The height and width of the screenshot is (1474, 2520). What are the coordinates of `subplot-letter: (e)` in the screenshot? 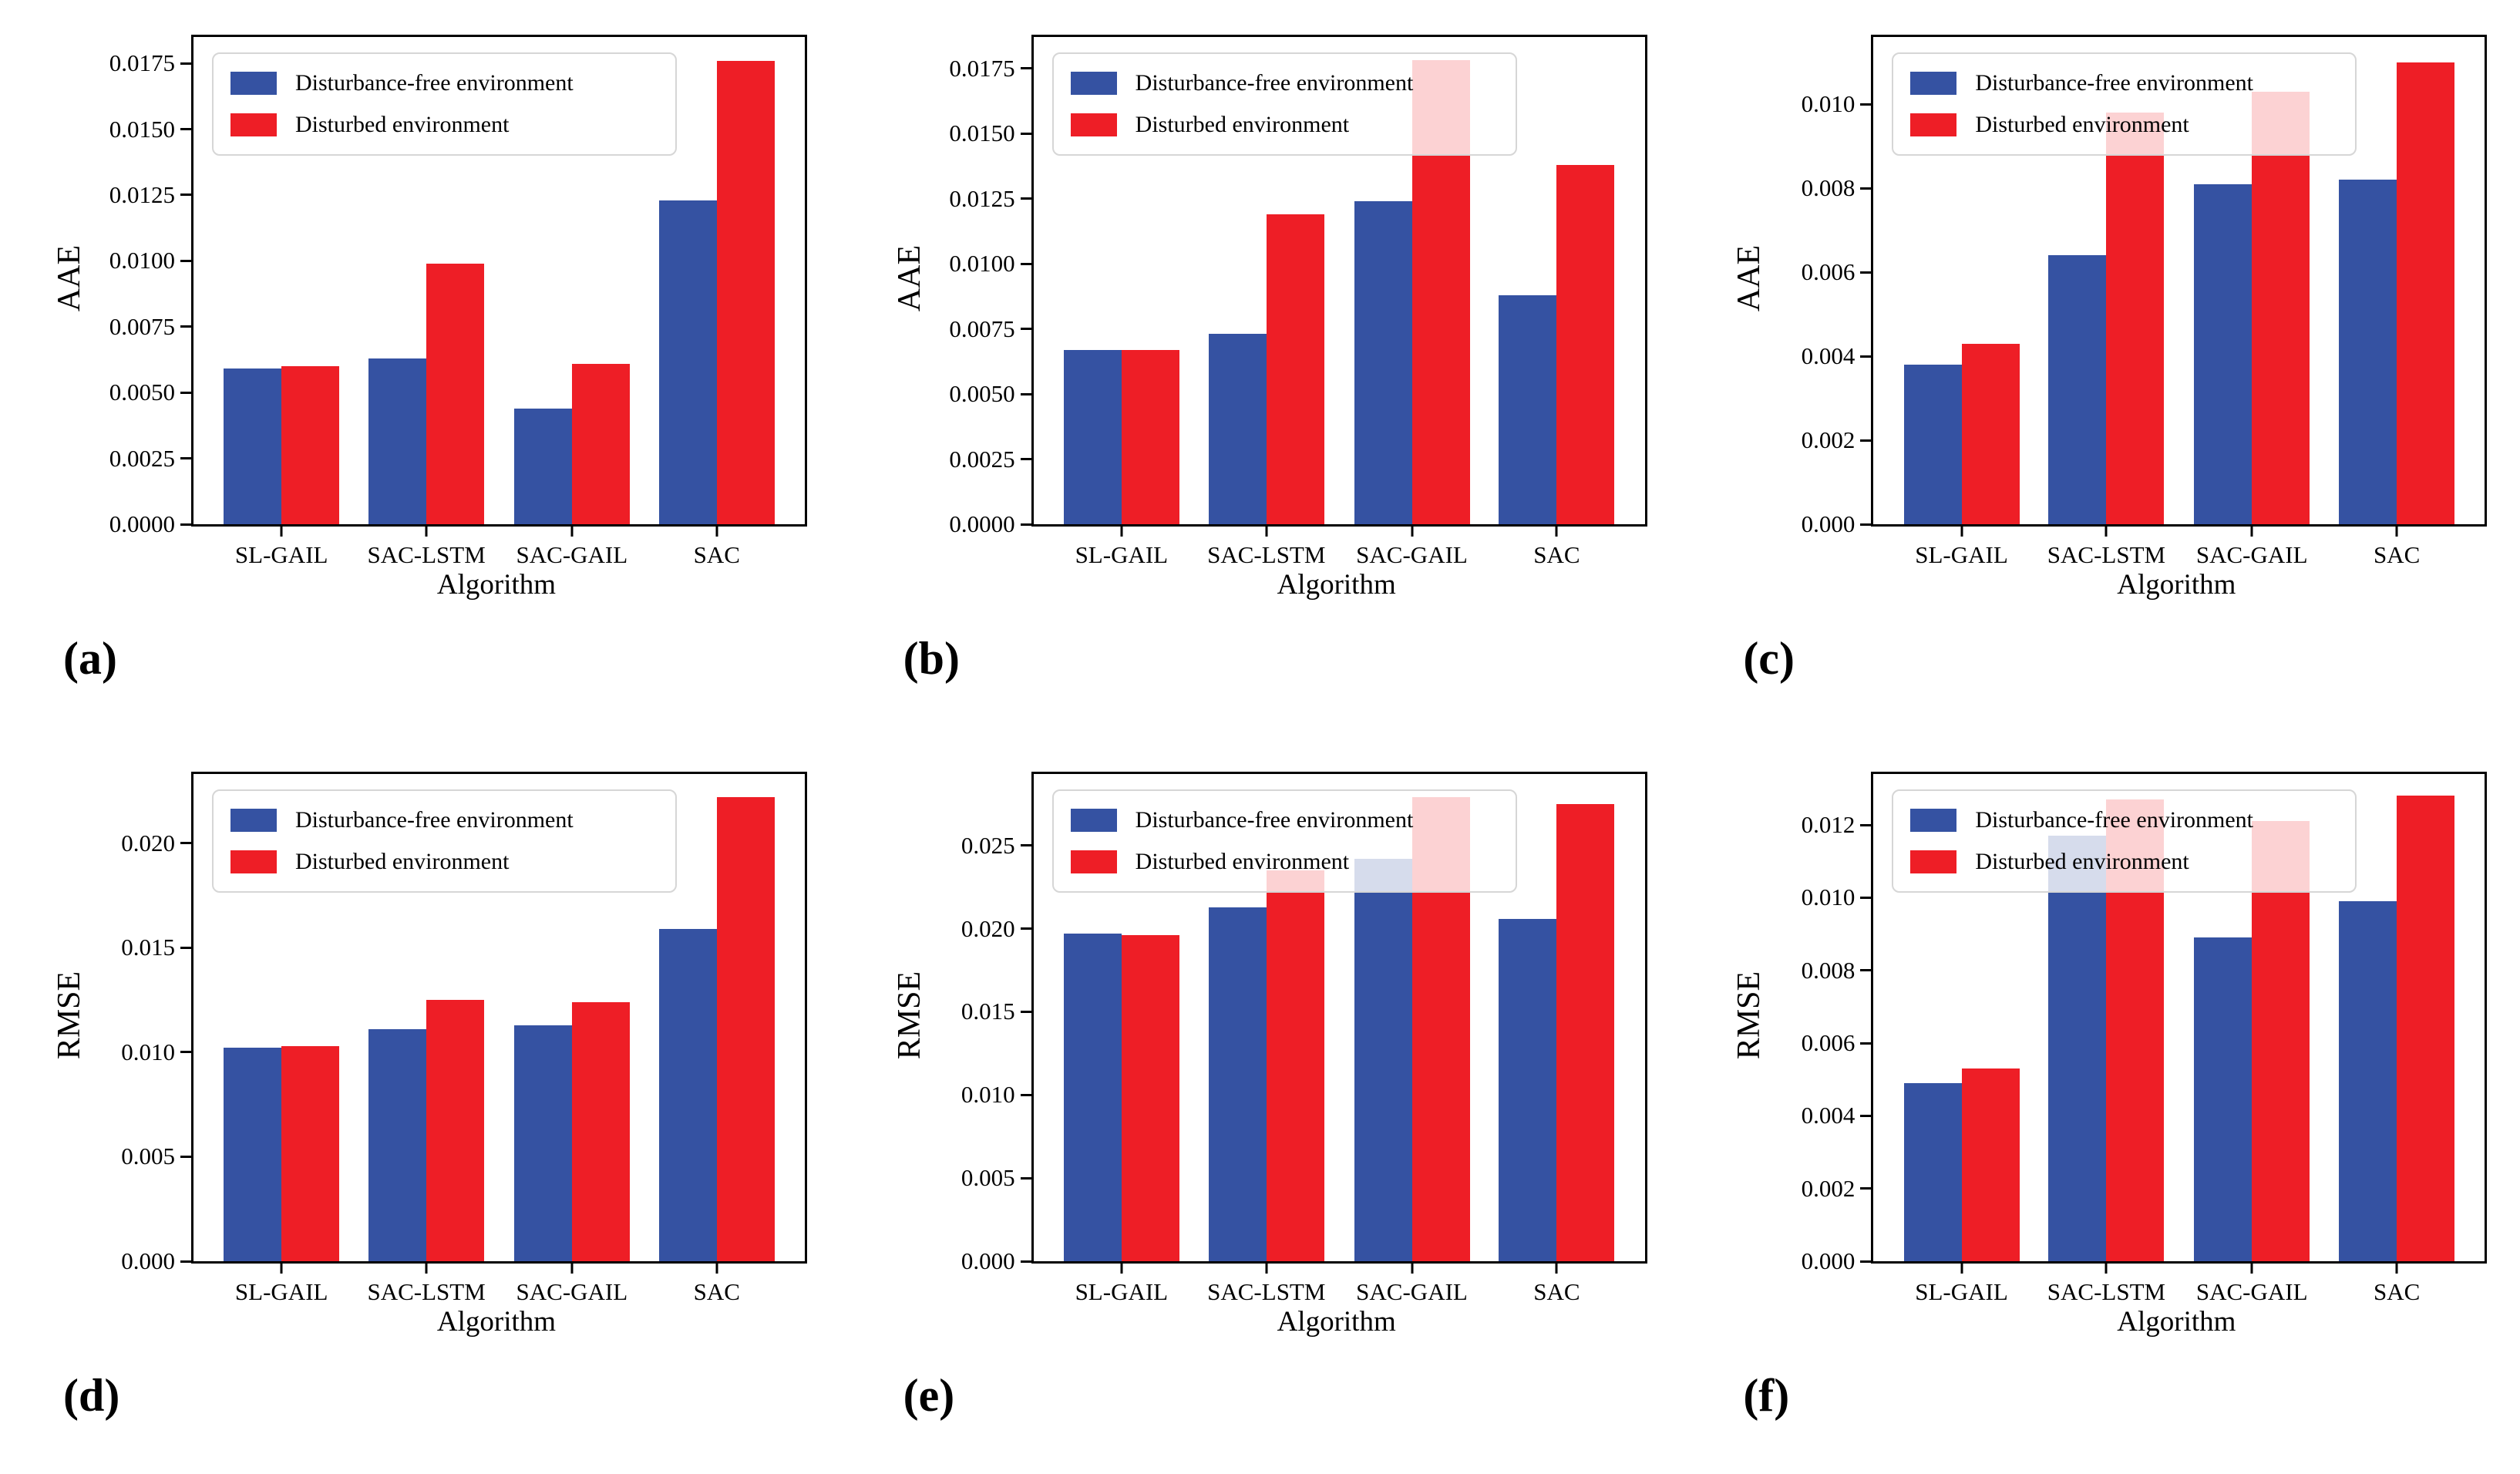 It's located at (929, 1395).